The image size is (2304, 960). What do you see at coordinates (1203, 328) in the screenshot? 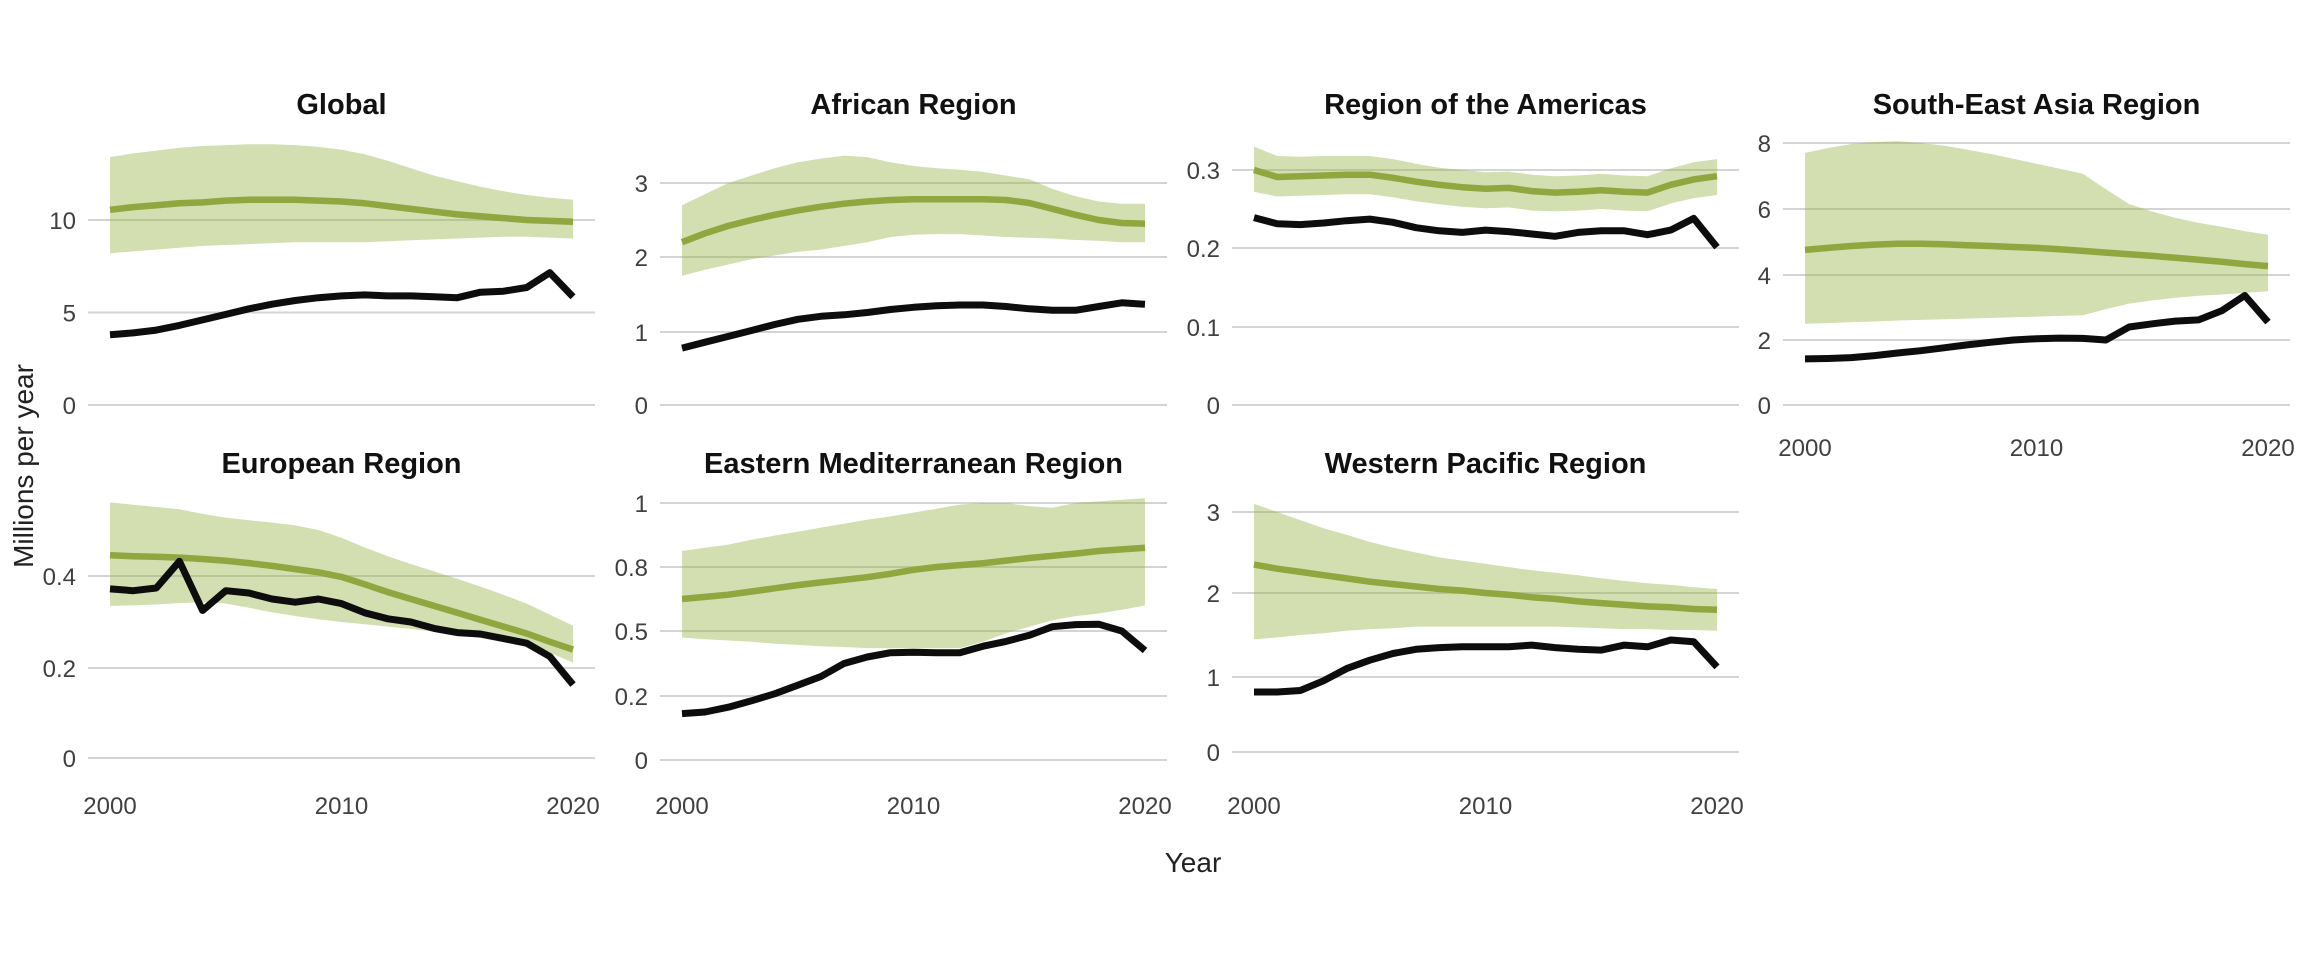
I see `y-tick-label: 0.1` at bounding box center [1203, 328].